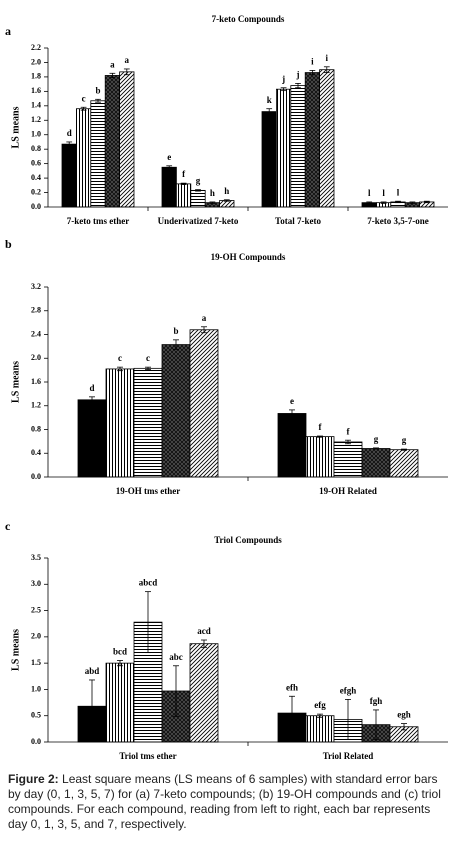 This screenshot has width=458, height=846. What do you see at coordinates (398, 221) in the screenshot?
I see `x-tick-label: 7-keto 3,5-7-one` at bounding box center [398, 221].